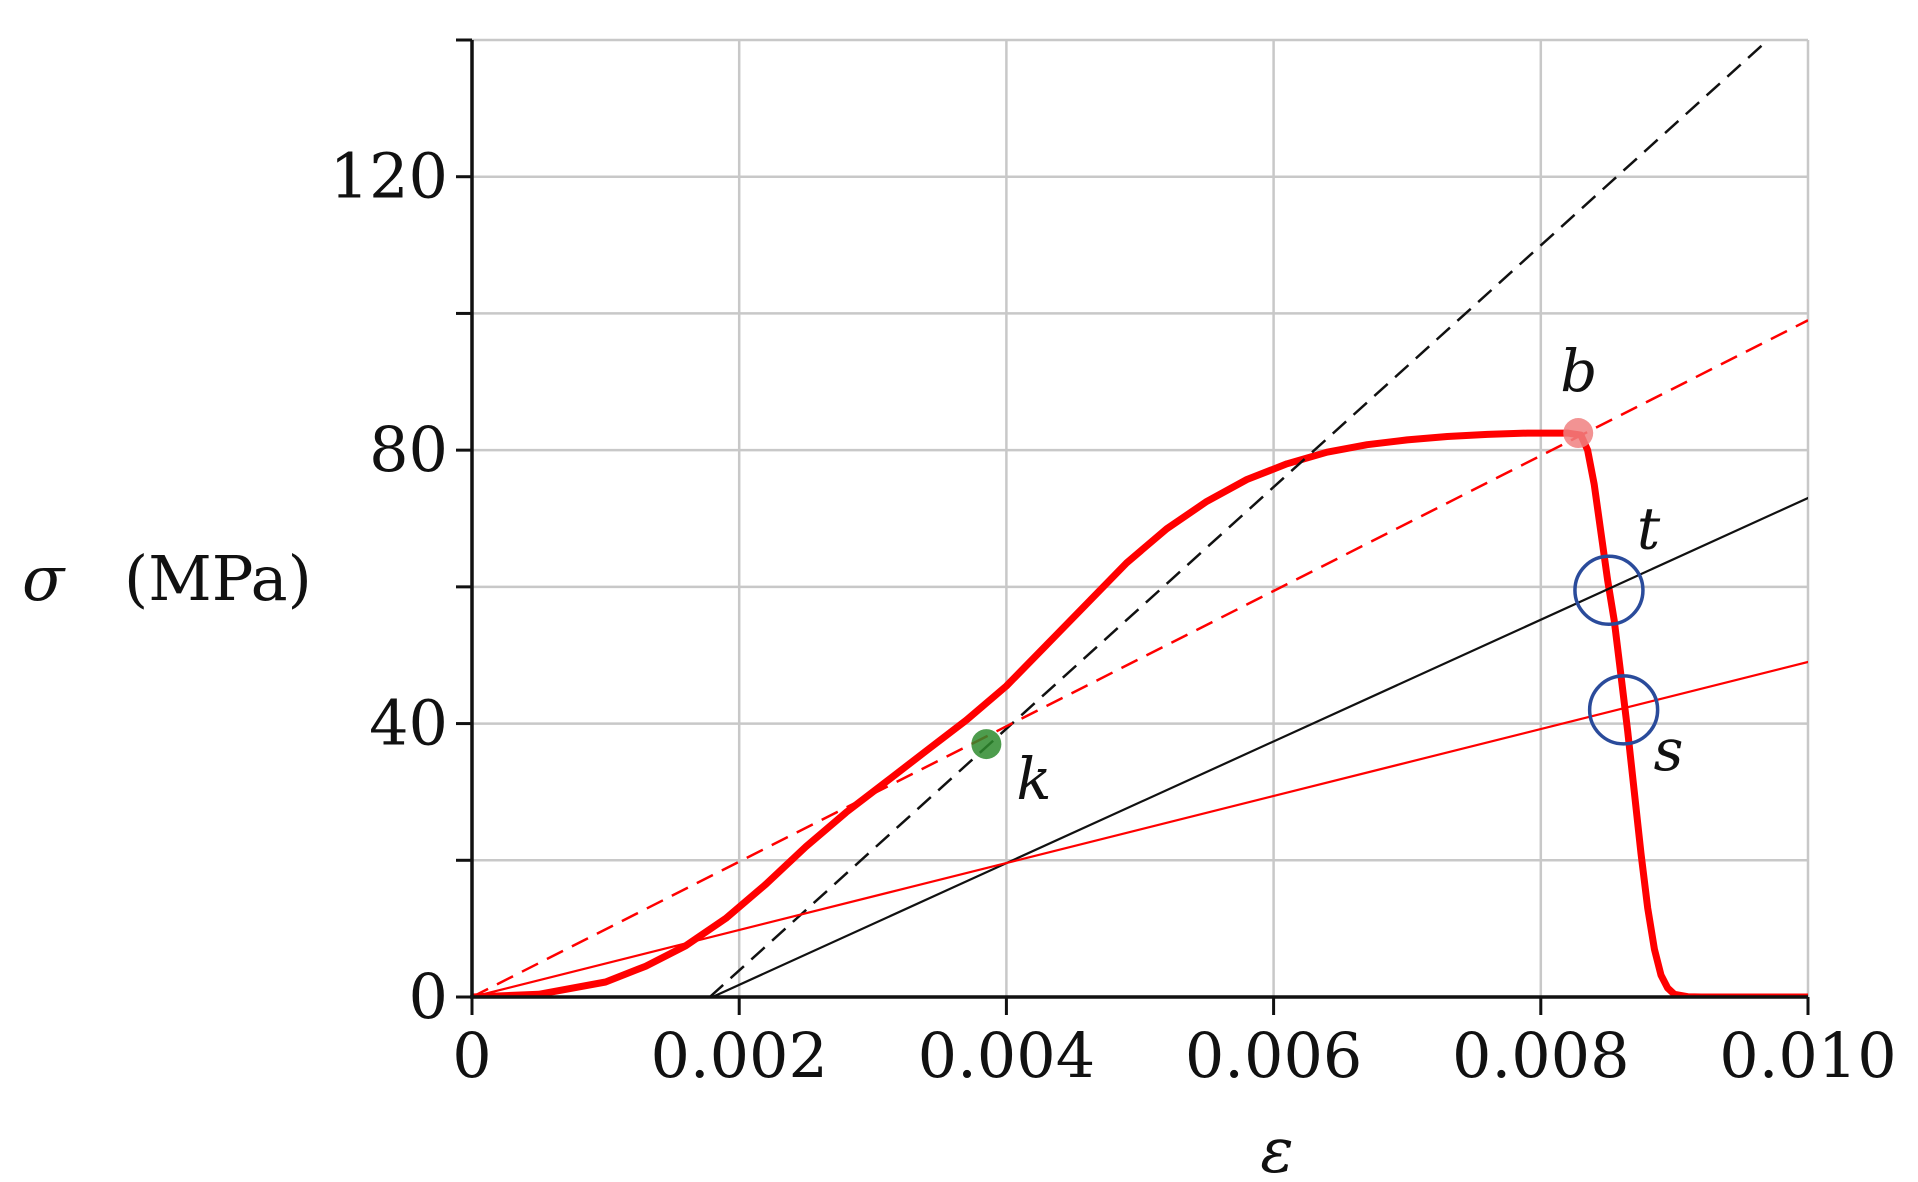 This screenshot has width=1918, height=1182. Describe the element at coordinates (408, 723) in the screenshot. I see `y-tick-label: 40` at that location.